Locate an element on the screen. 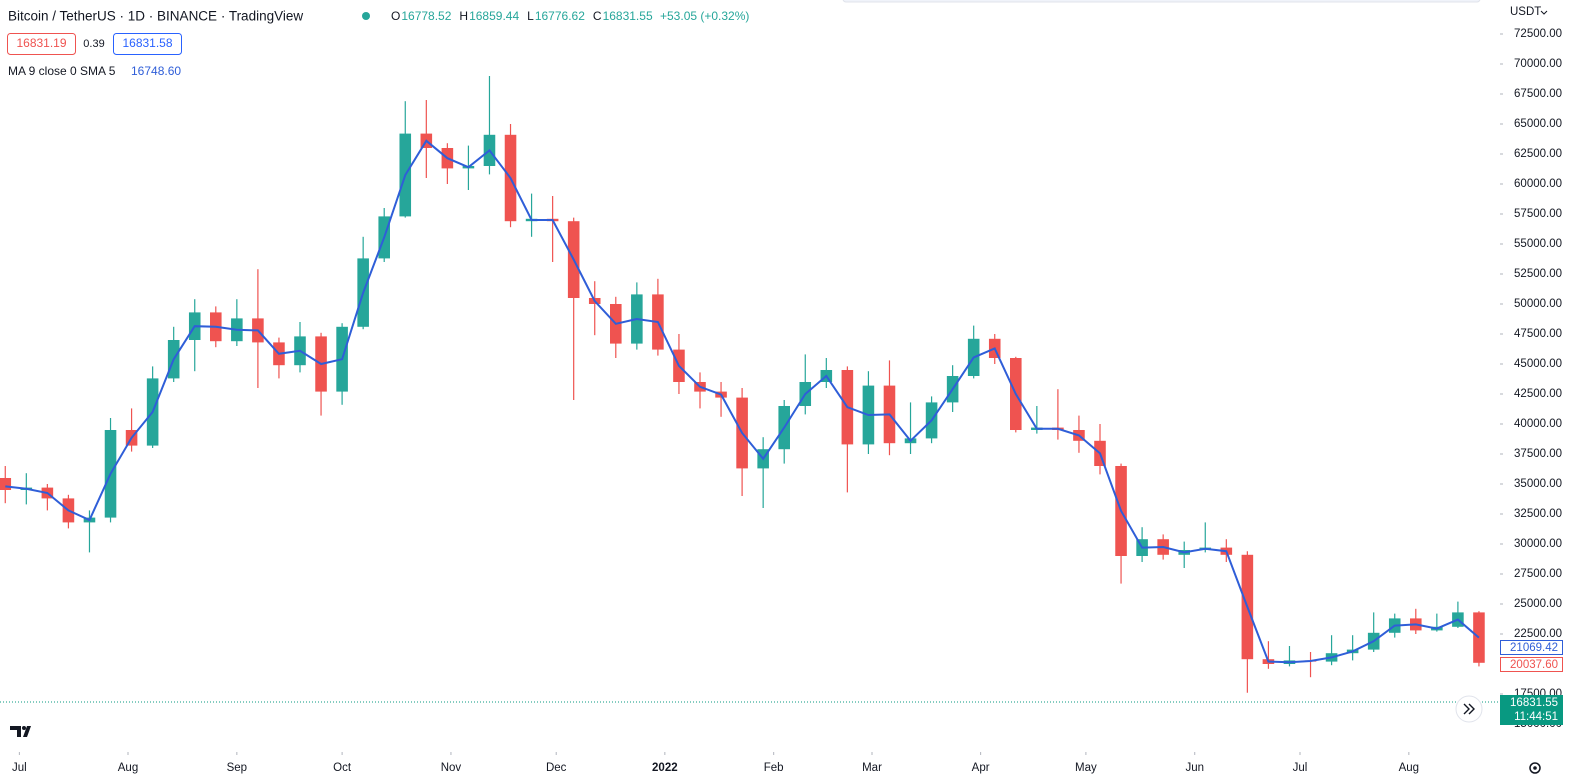  bid-box is located at coordinates (41, 44).